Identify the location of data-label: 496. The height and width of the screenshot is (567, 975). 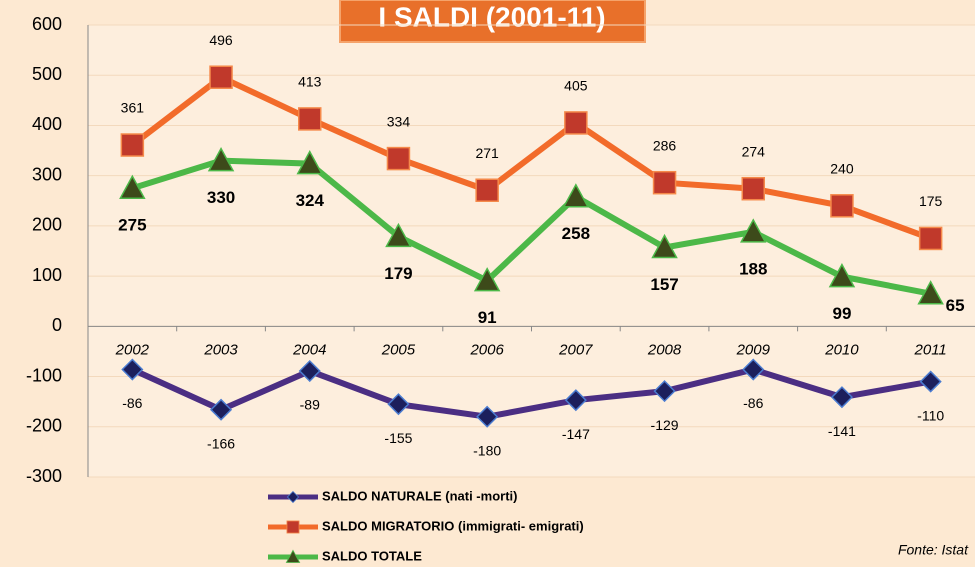
(221, 40).